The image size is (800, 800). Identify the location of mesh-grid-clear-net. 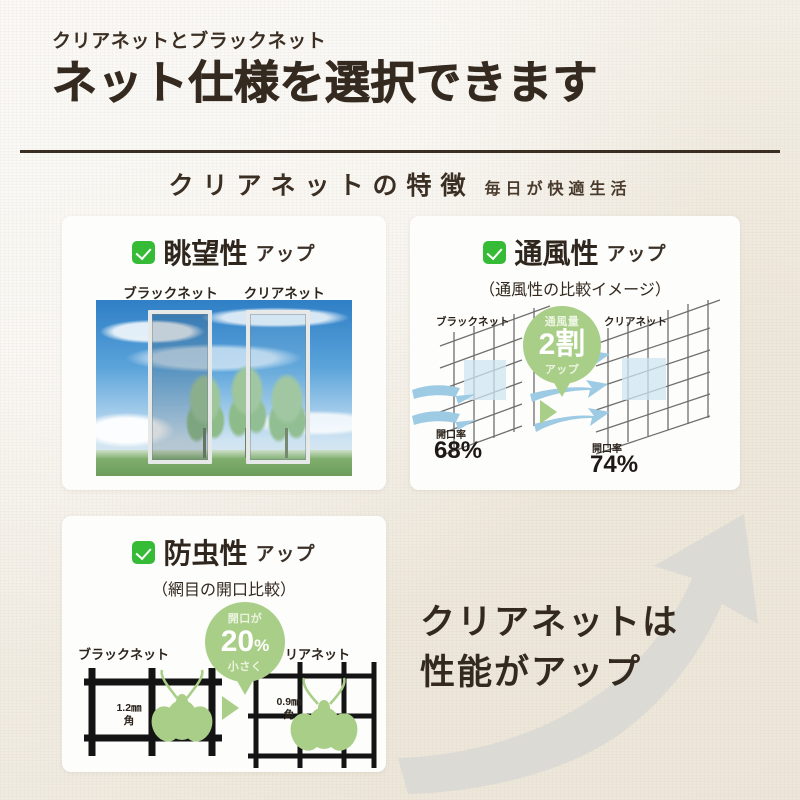
(312, 715).